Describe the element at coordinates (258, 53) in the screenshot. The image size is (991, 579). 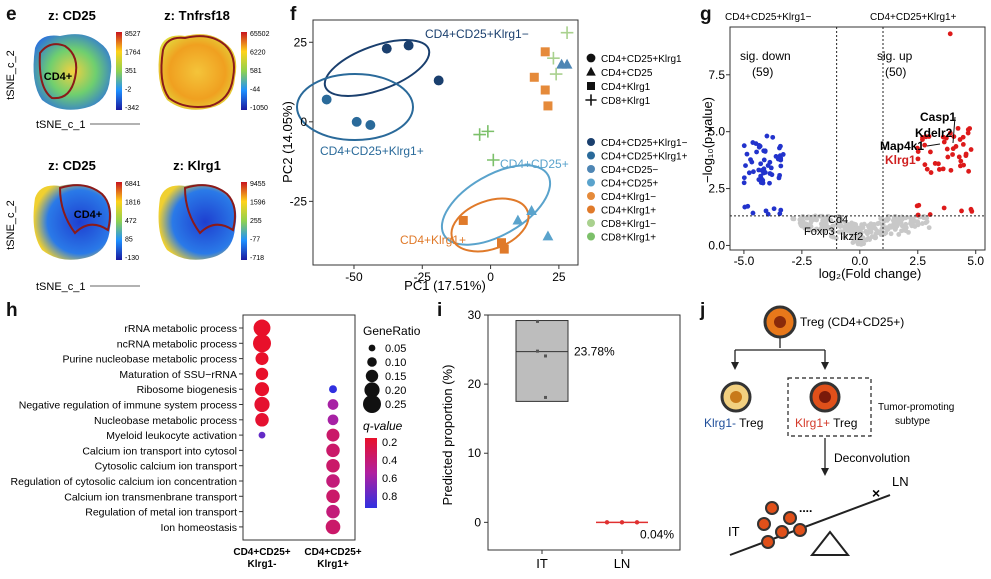
I see `e-colorbar-tick: 6220` at that location.